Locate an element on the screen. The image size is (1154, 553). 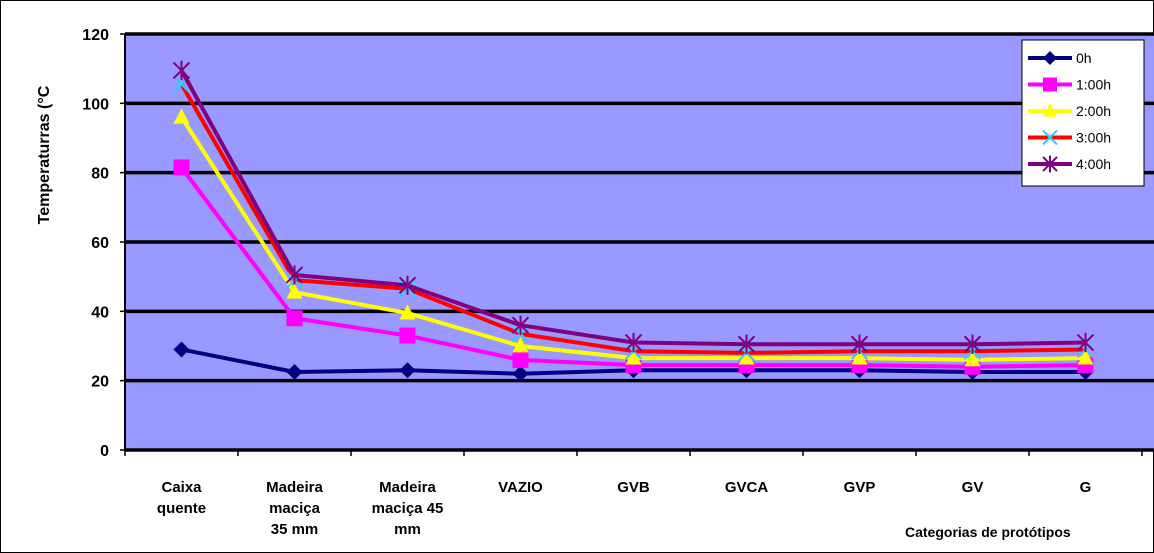
y-tick-label: 100 is located at coordinates (95, 104).